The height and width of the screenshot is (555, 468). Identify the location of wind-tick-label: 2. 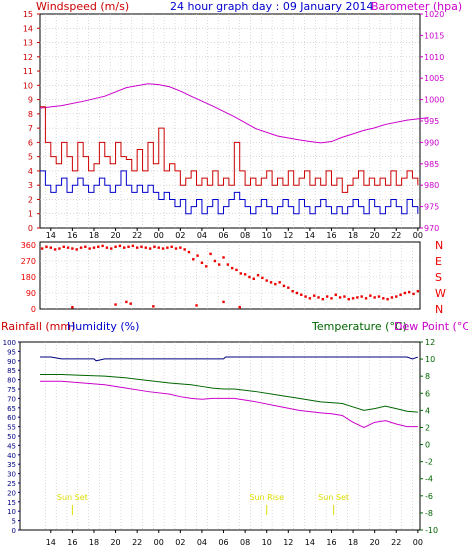
(30, 199).